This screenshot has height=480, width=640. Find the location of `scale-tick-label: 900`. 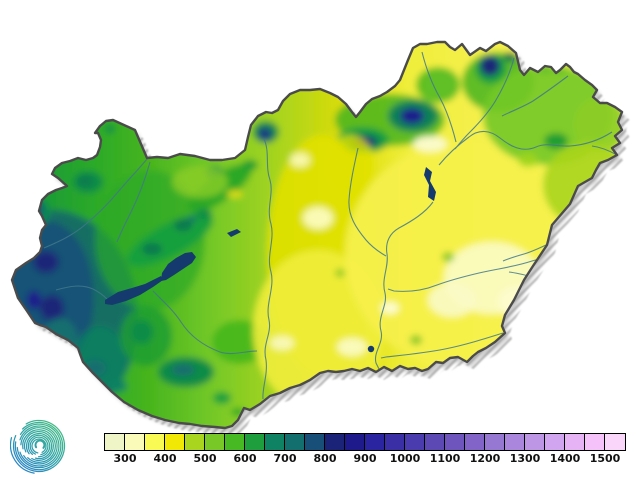

scale-tick-label: 900 is located at coordinates (365, 458).